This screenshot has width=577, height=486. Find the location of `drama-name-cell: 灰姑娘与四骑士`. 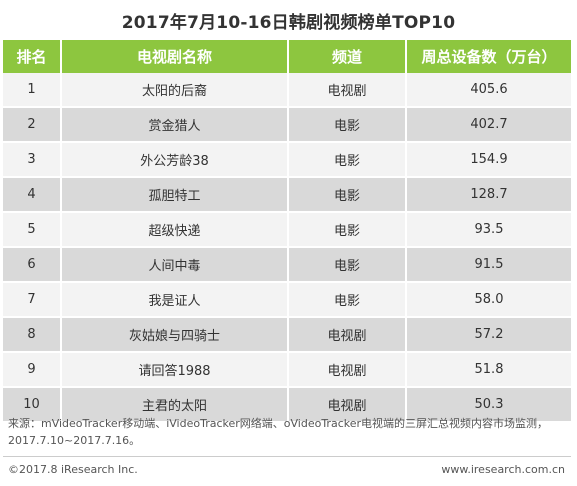

drama-name-cell: 灰姑娘与四骑士 is located at coordinates (175, 335).